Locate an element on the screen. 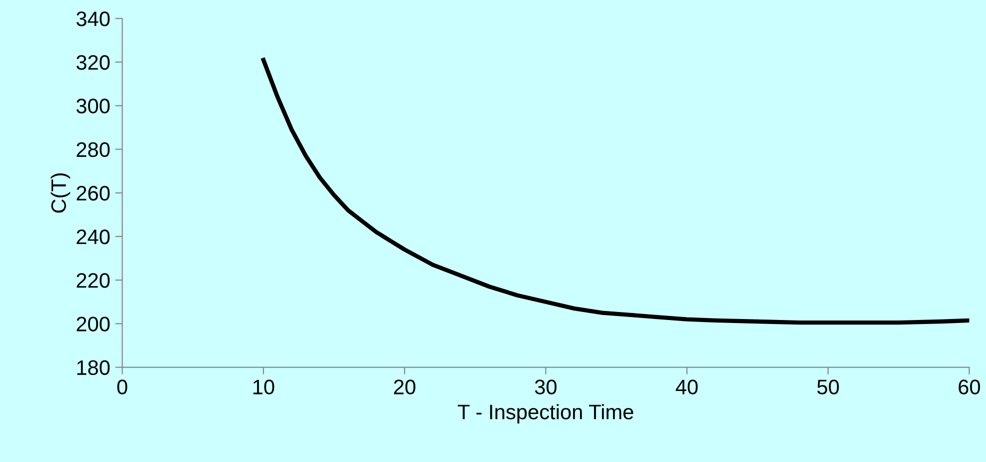 Image resolution: width=986 pixels, height=462 pixels. y-tick-label: 300 is located at coordinates (93, 106).